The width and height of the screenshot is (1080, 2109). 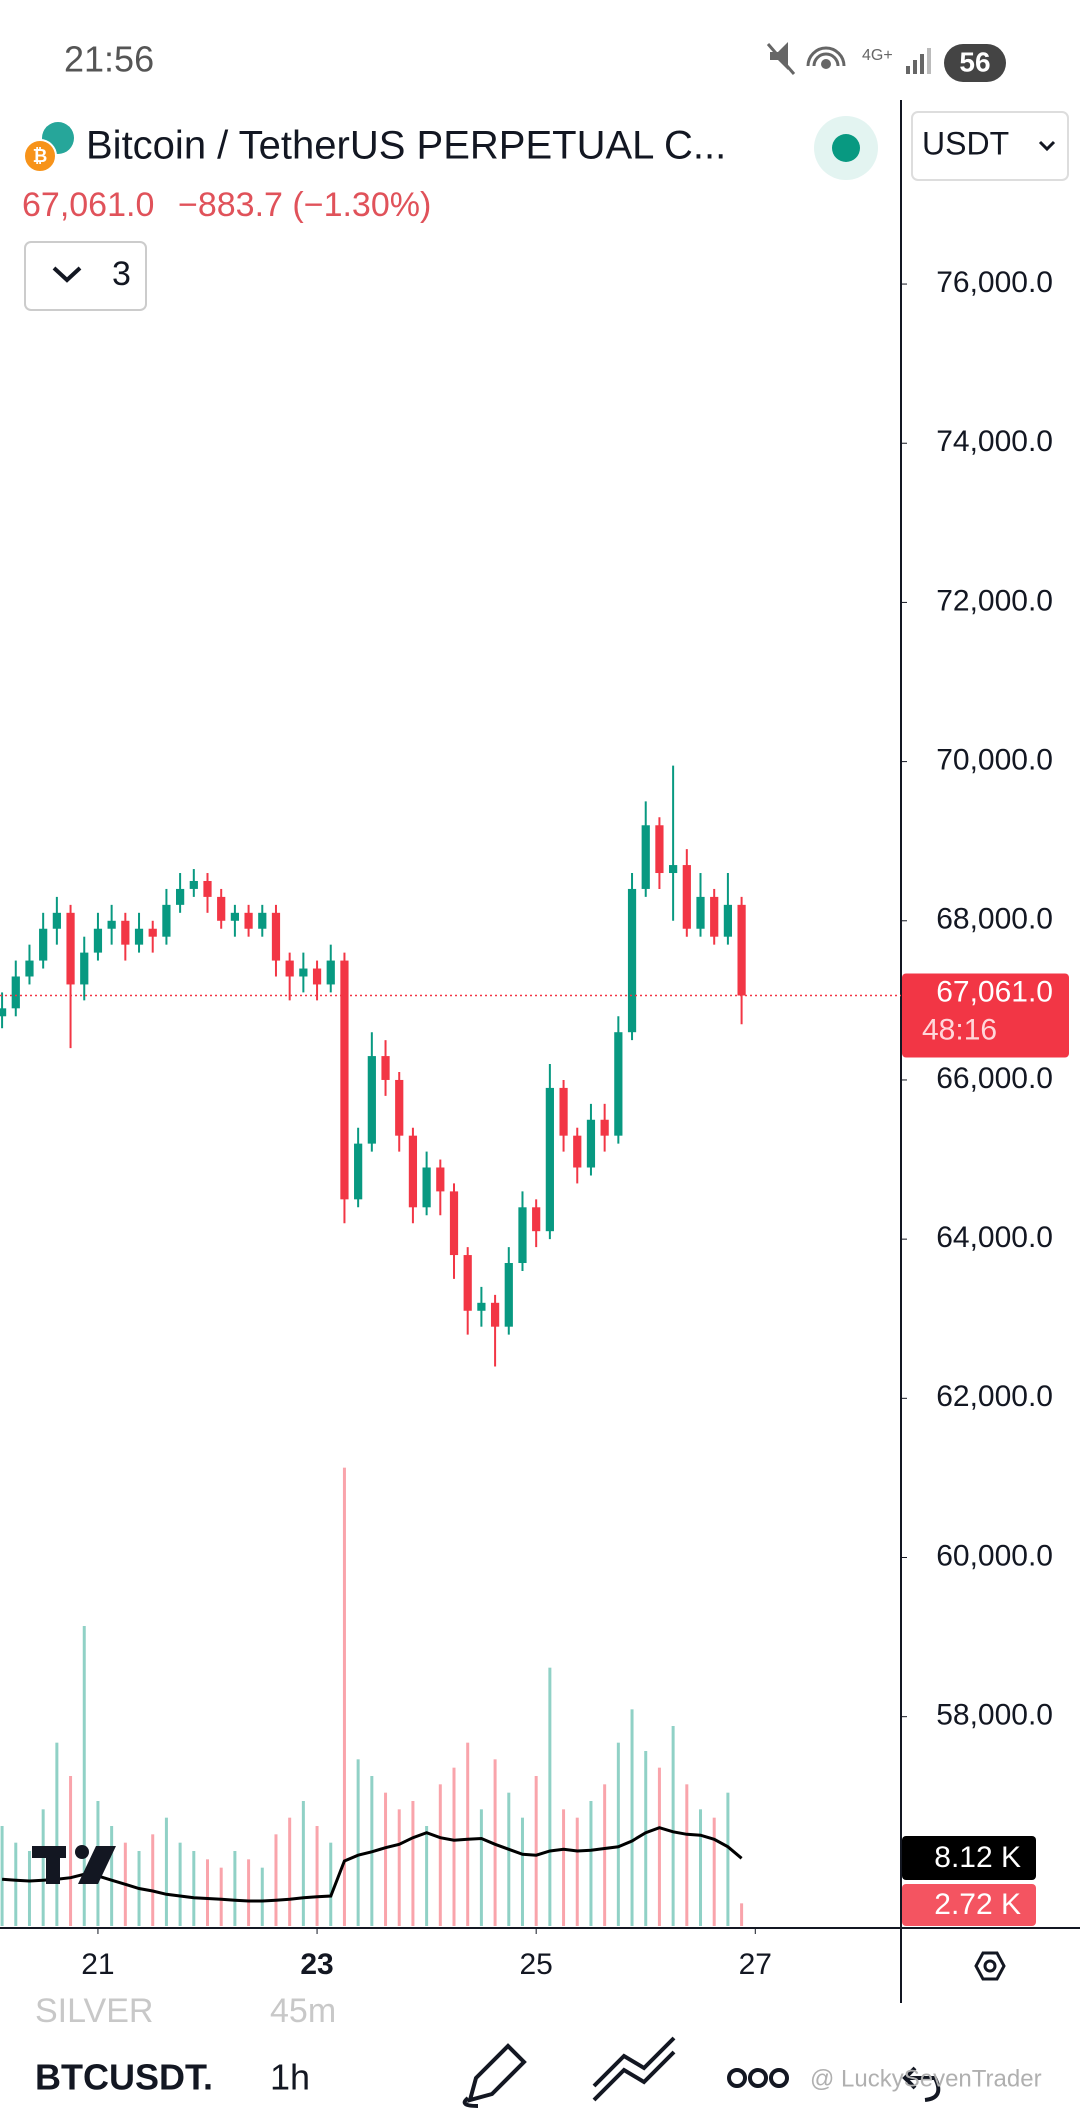 What do you see at coordinates (372, 1864) in the screenshot?
I see `volume-ma-line` at bounding box center [372, 1864].